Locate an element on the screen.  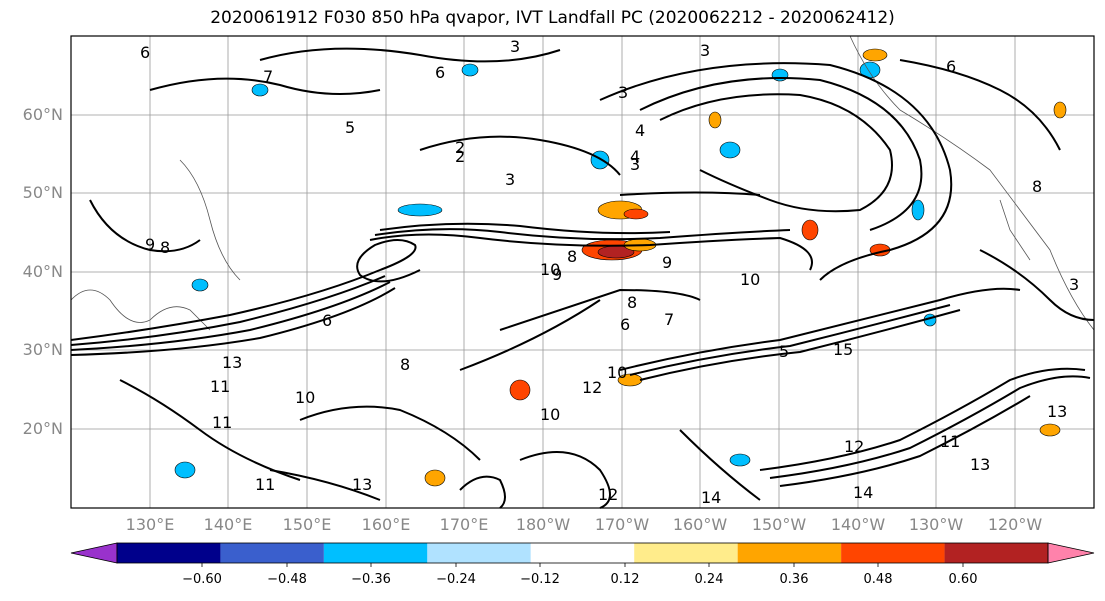
colorbar-tick: −0.12 is located at coordinates (540, 579).